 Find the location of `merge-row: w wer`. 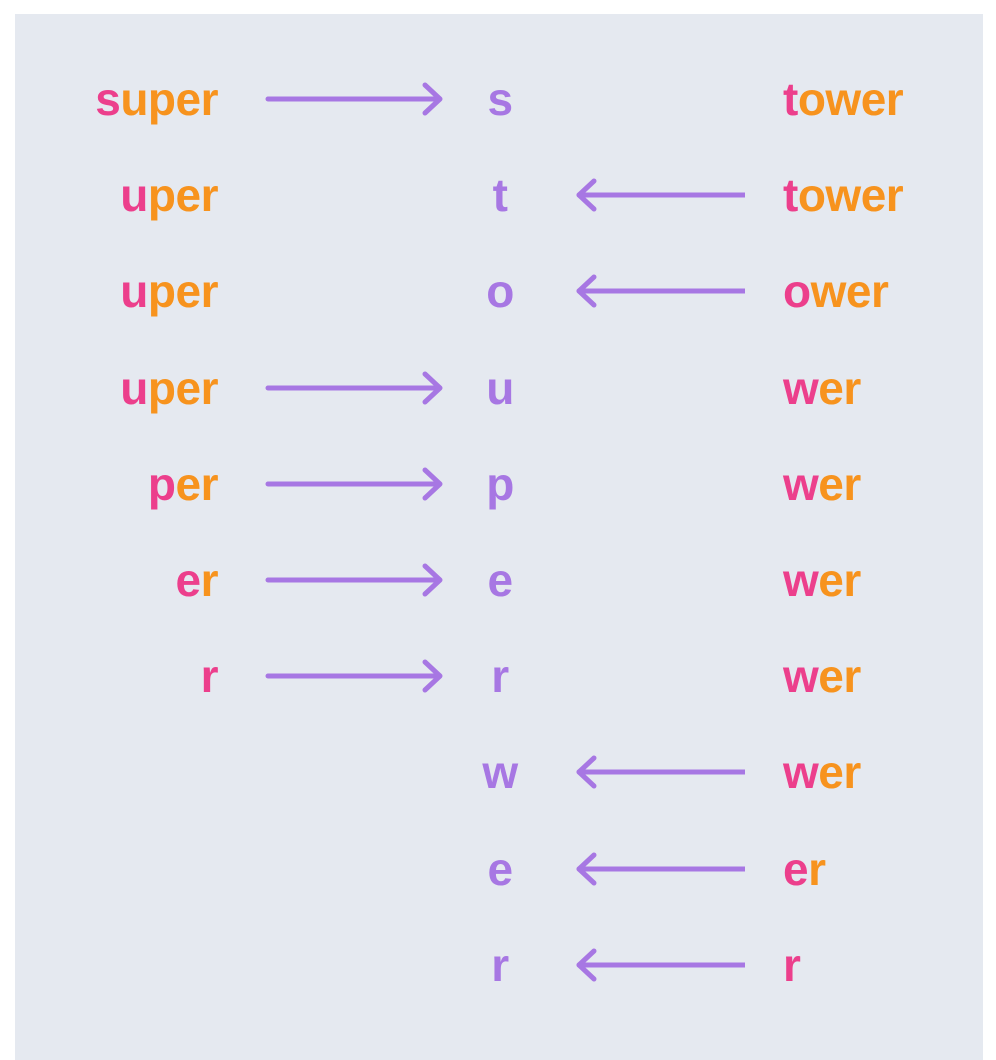

merge-row: w wer is located at coordinates (499, 772).